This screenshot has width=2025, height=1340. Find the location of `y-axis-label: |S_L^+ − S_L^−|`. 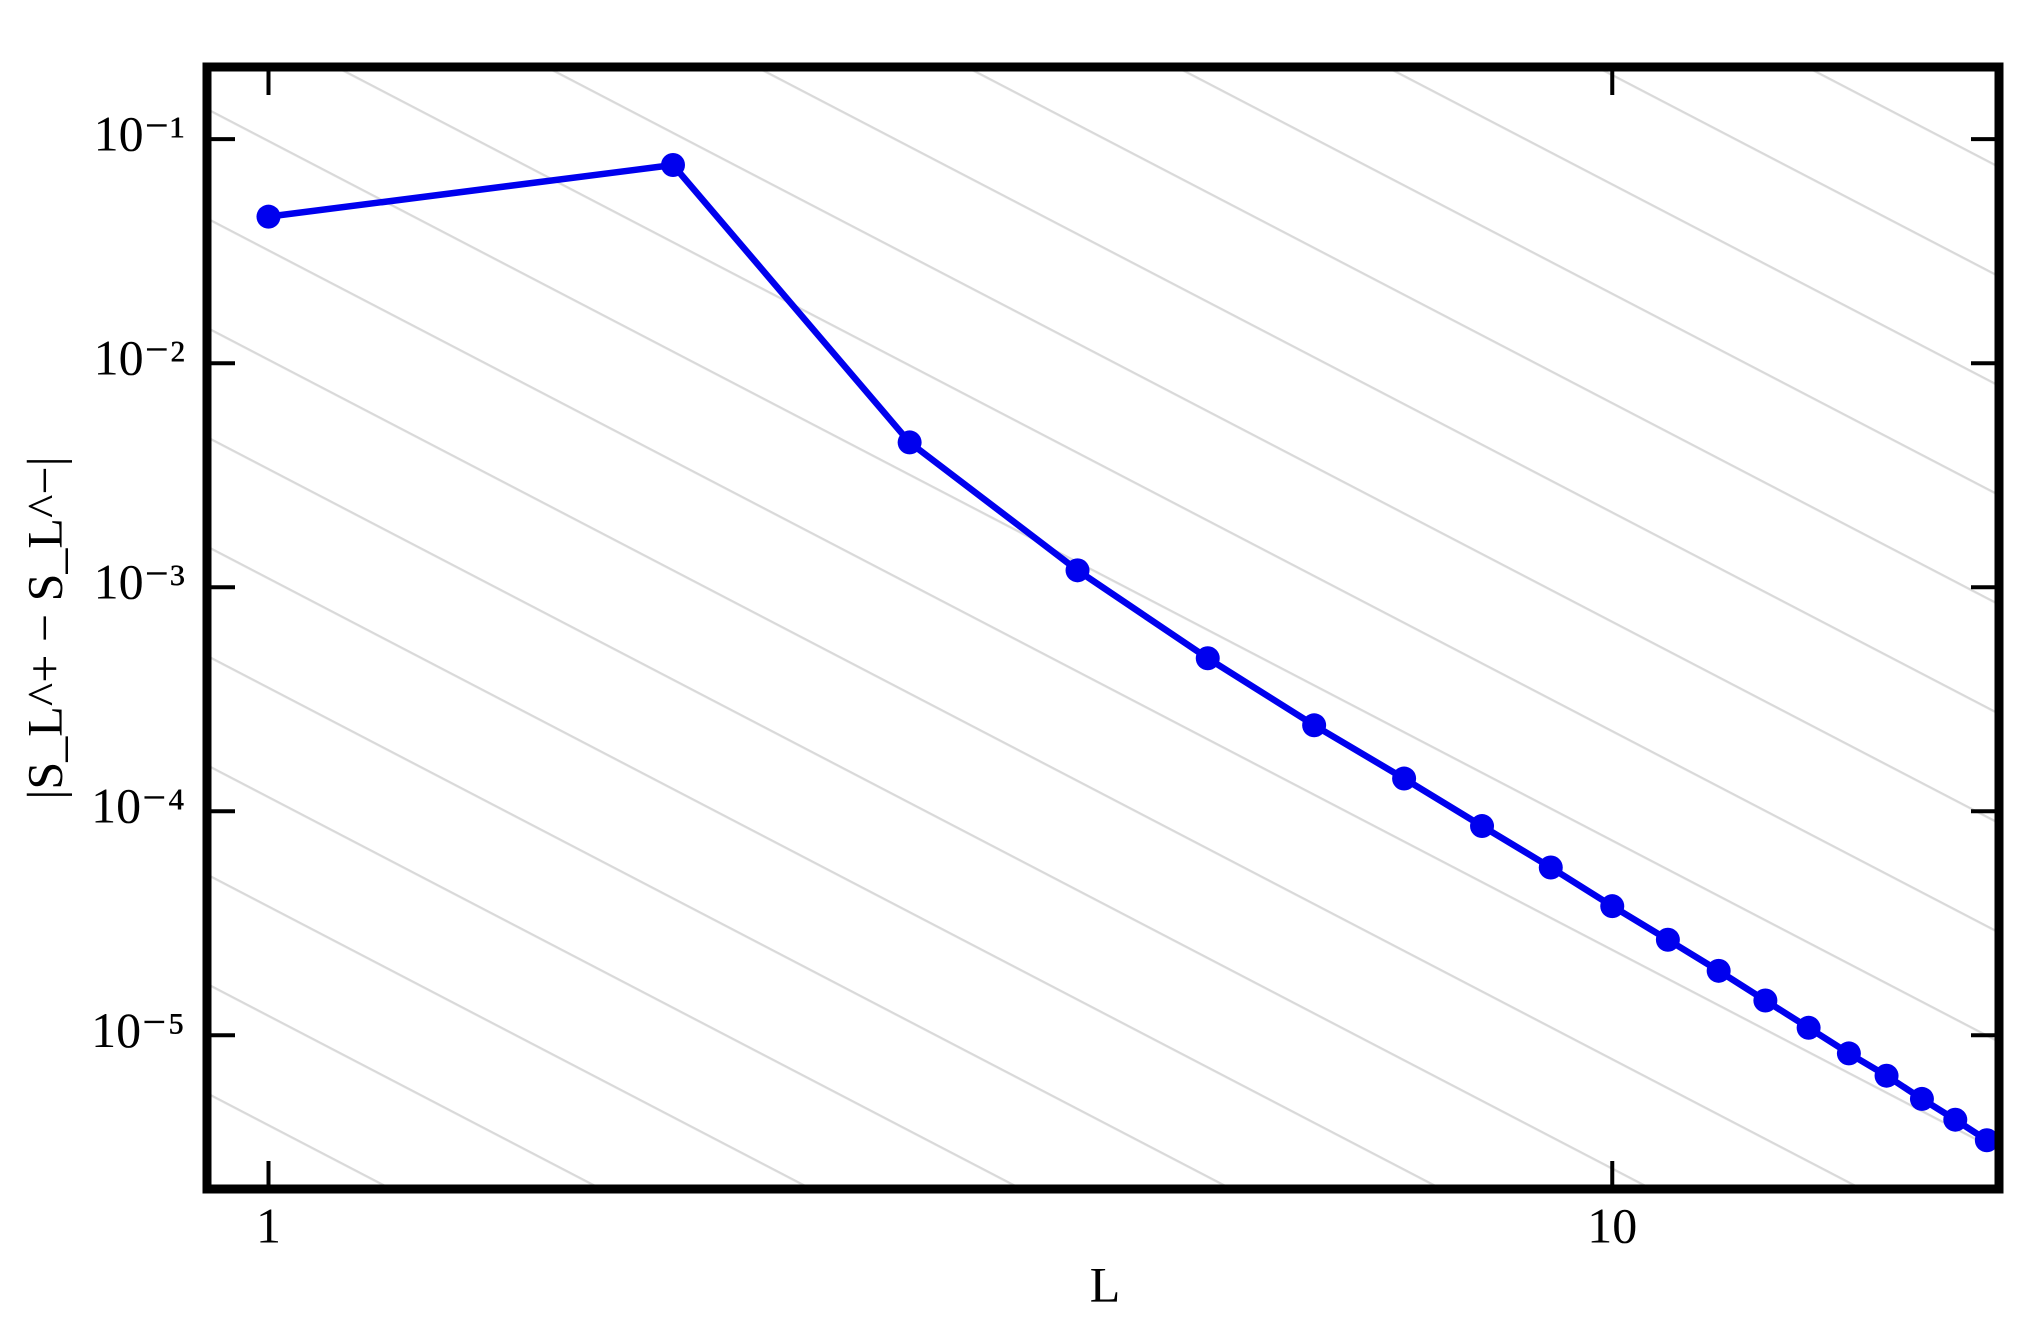

y-axis-label: |S_L^+ − S_L^−| is located at coordinates (44, 627).